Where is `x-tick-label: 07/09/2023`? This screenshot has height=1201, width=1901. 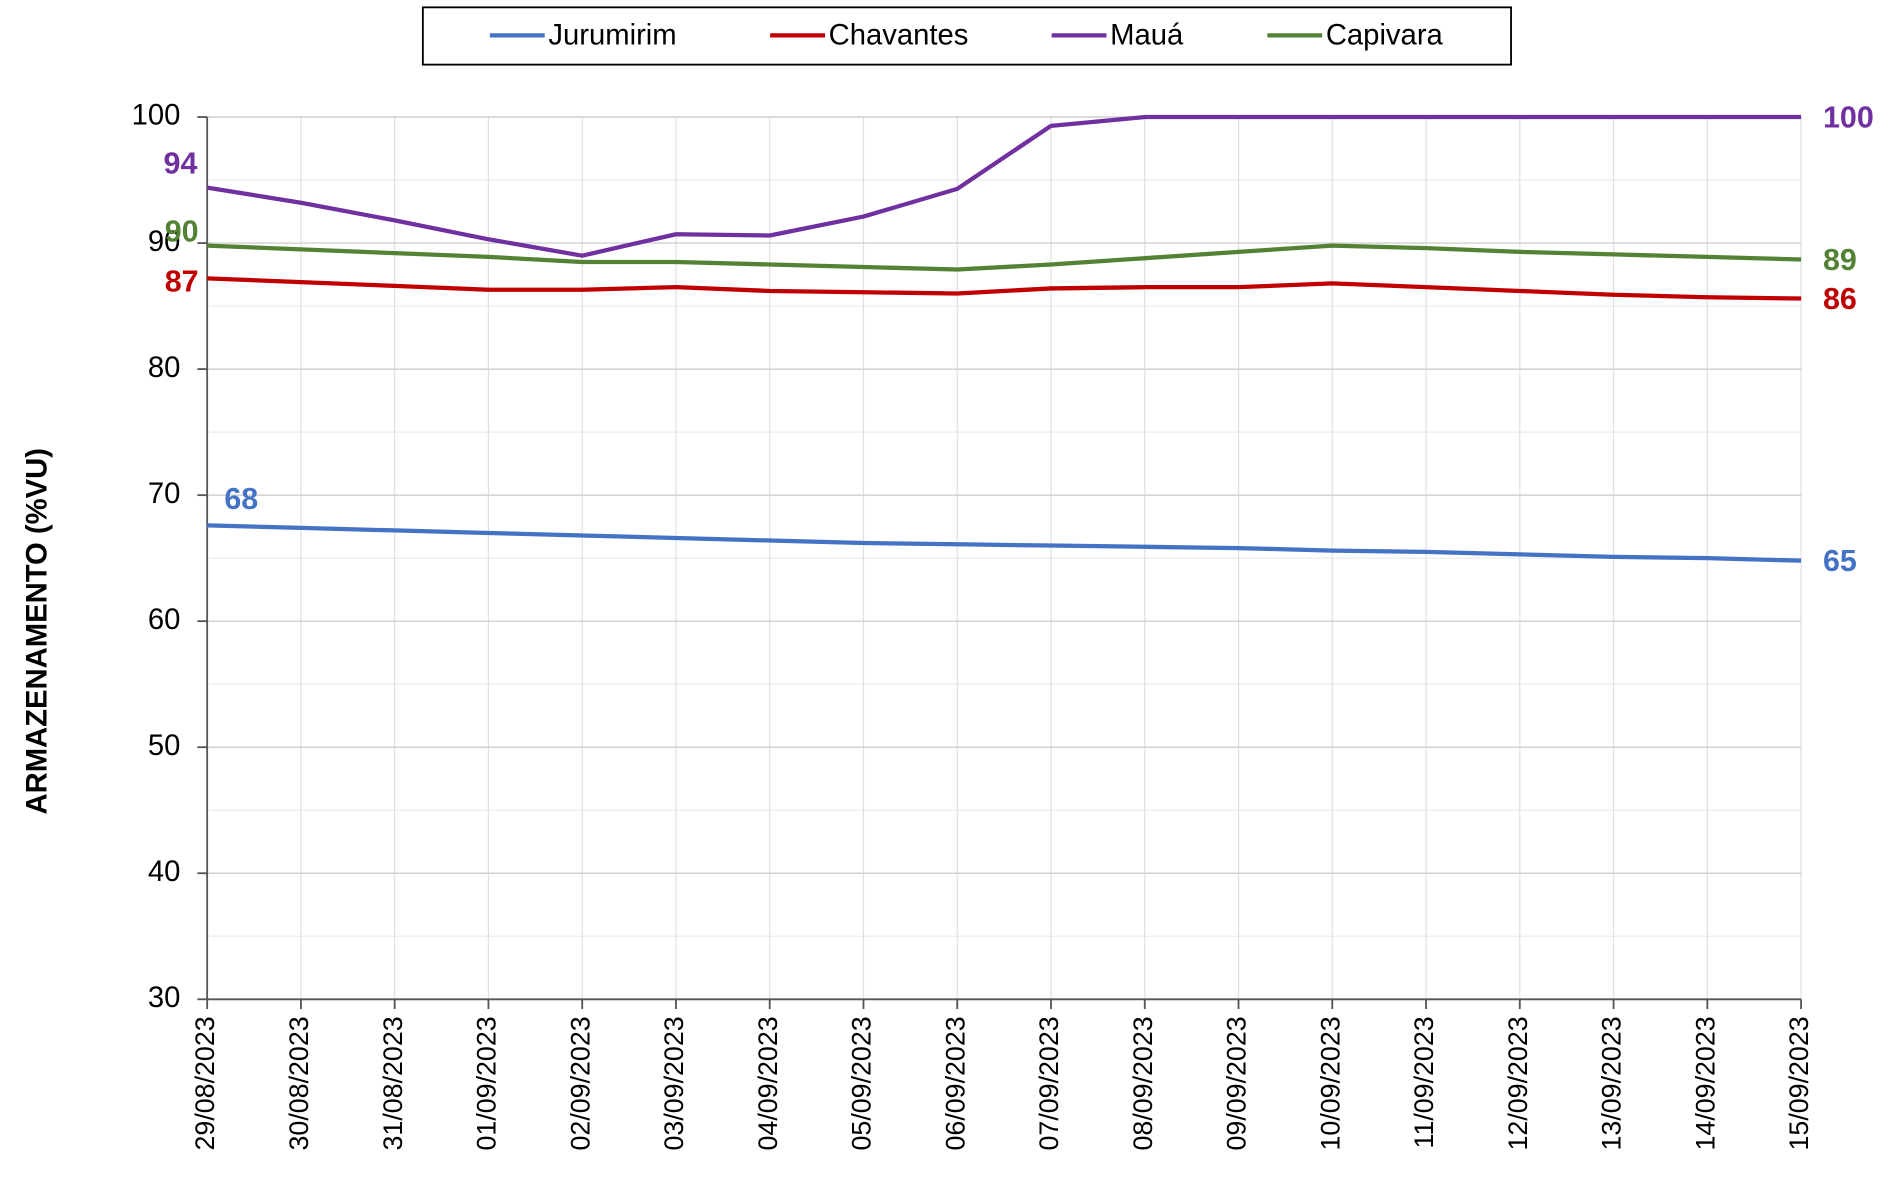 x-tick-label: 07/09/2023 is located at coordinates (1049, 1083).